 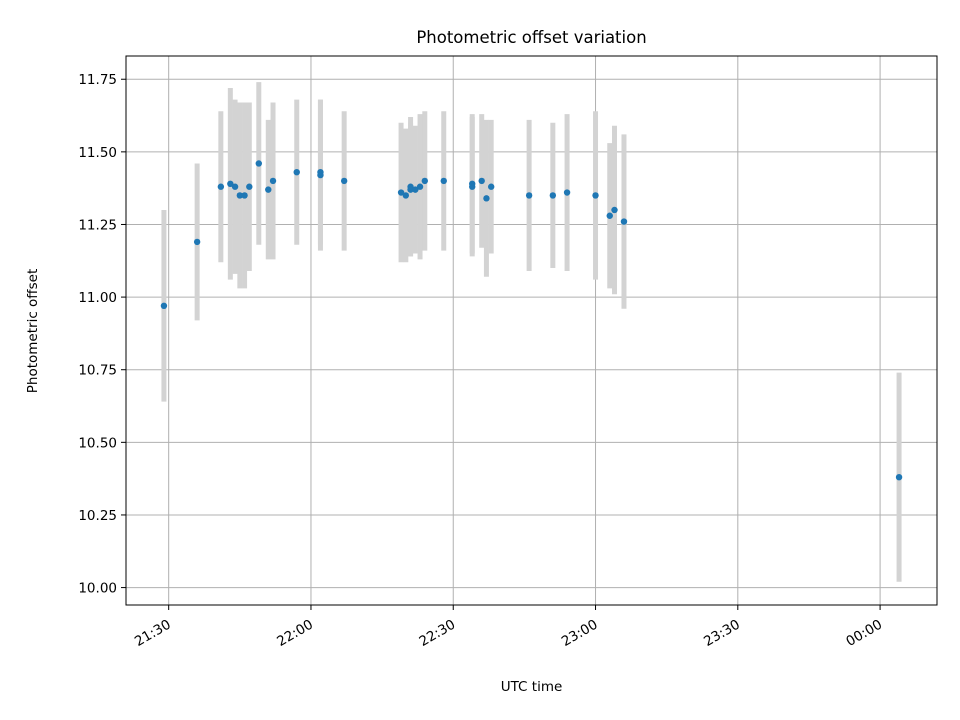 I want to click on y-axis-ticks: 10.00 10.25 10.50 10.75 11.00 11.25 11.50 11.75, so click(x=102, y=334).